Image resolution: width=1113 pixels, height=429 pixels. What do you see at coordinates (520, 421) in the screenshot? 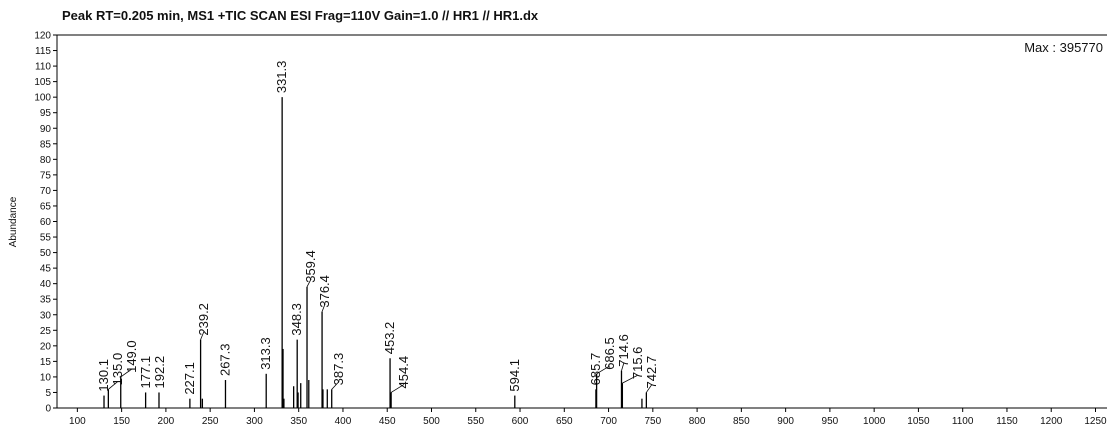
I see `x-tick-label: 600` at bounding box center [520, 421].